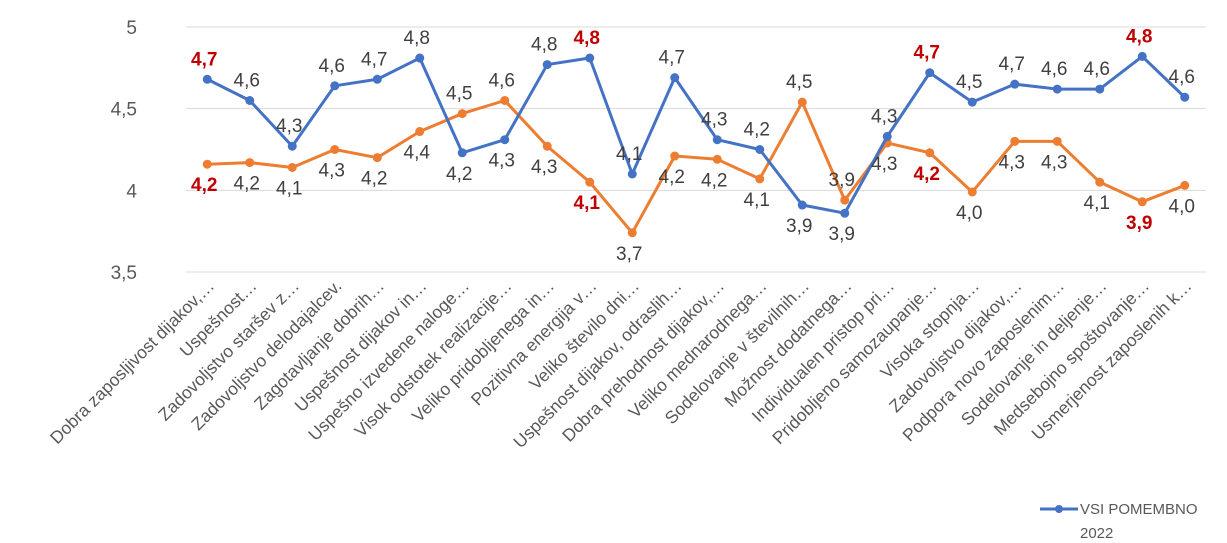 Image resolution: width=1227 pixels, height=543 pixels. What do you see at coordinates (124, 110) in the screenshot?
I see `y-tick-label: 4,5` at bounding box center [124, 110].